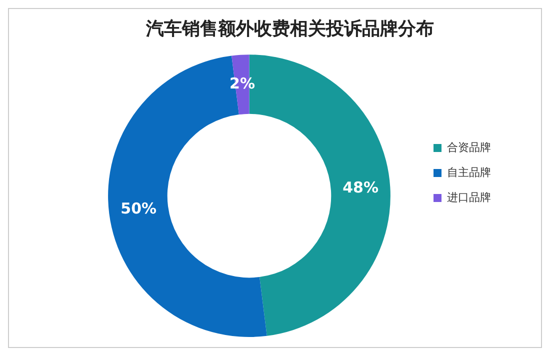 The image size is (550, 356). What do you see at coordinates (289, 29) in the screenshot?
I see `chart-title: 汽车销售额外收费相关投诉品牌分布` at bounding box center [289, 29].